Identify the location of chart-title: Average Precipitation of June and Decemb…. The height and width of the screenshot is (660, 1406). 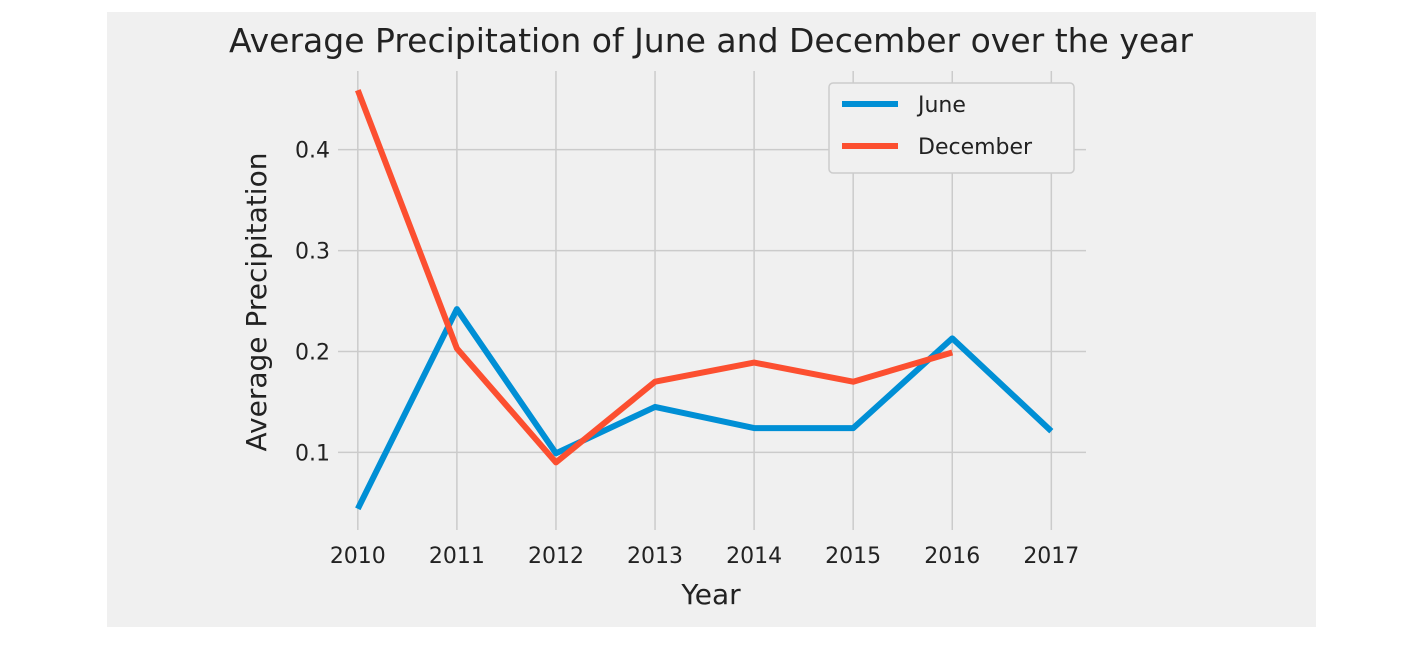
(711, 40).